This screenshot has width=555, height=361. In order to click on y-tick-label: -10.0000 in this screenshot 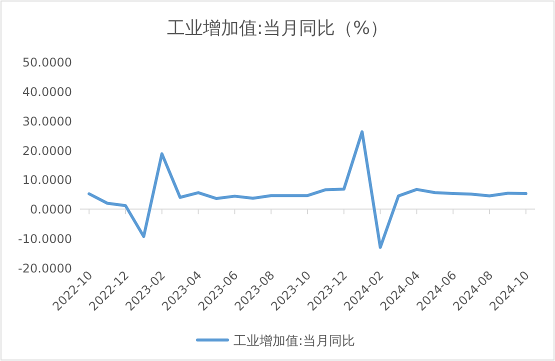, I will do `click(45, 239)`.